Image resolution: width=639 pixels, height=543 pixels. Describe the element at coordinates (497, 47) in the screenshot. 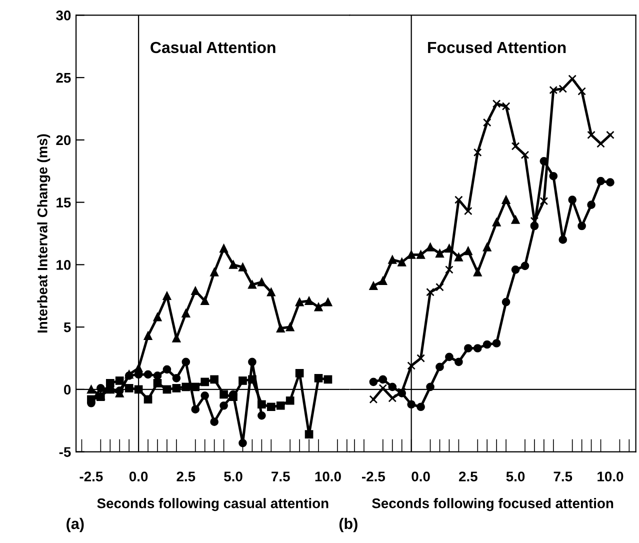

I see `text: Focused Attention` at that location.